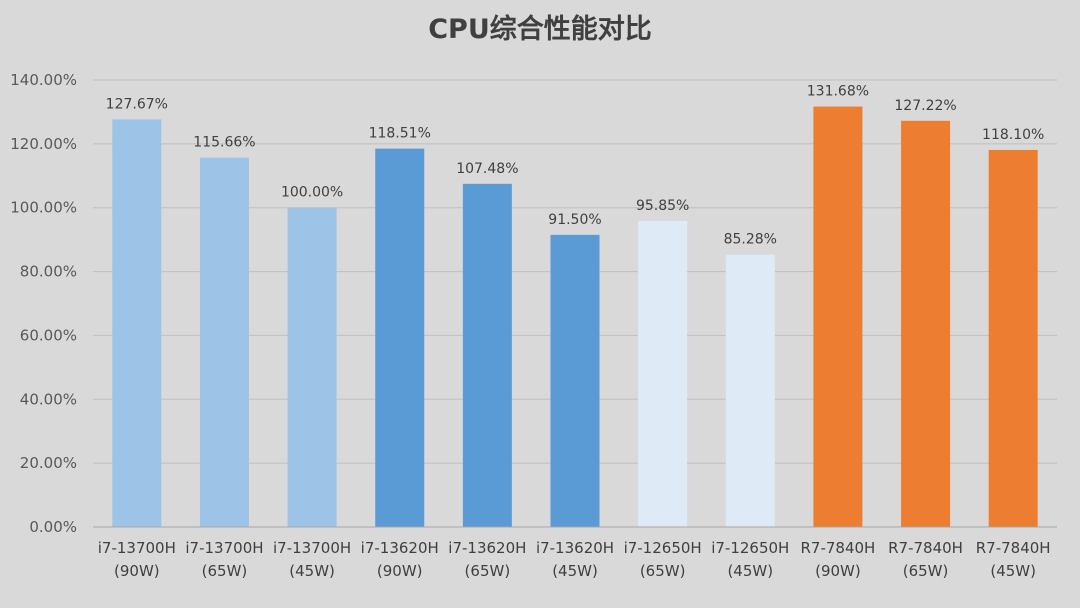 This screenshot has height=608, width=1080. What do you see at coordinates (574, 220) in the screenshot?
I see `data-label: 91.50%` at bounding box center [574, 220].